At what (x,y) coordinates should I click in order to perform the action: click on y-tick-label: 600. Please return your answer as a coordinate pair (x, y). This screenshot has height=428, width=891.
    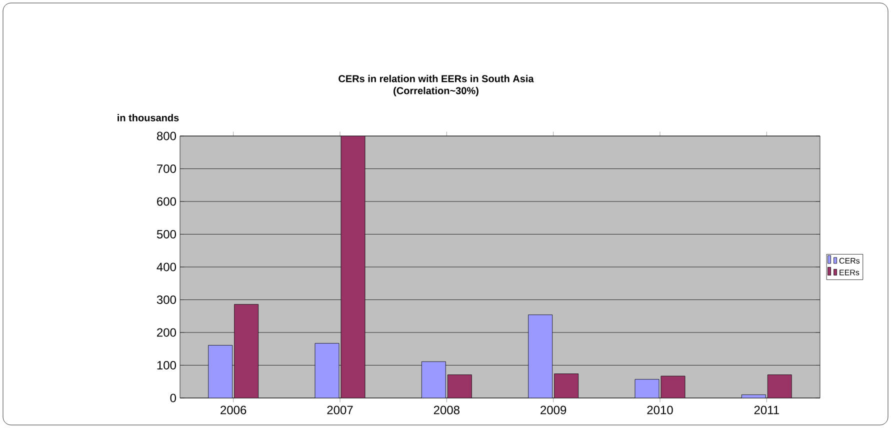
    Looking at the image, I should click on (166, 201).